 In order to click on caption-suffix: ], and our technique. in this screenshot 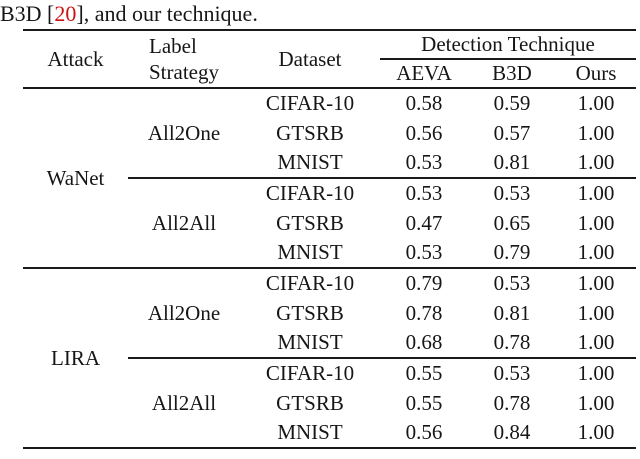, I will do `click(167, 13)`.